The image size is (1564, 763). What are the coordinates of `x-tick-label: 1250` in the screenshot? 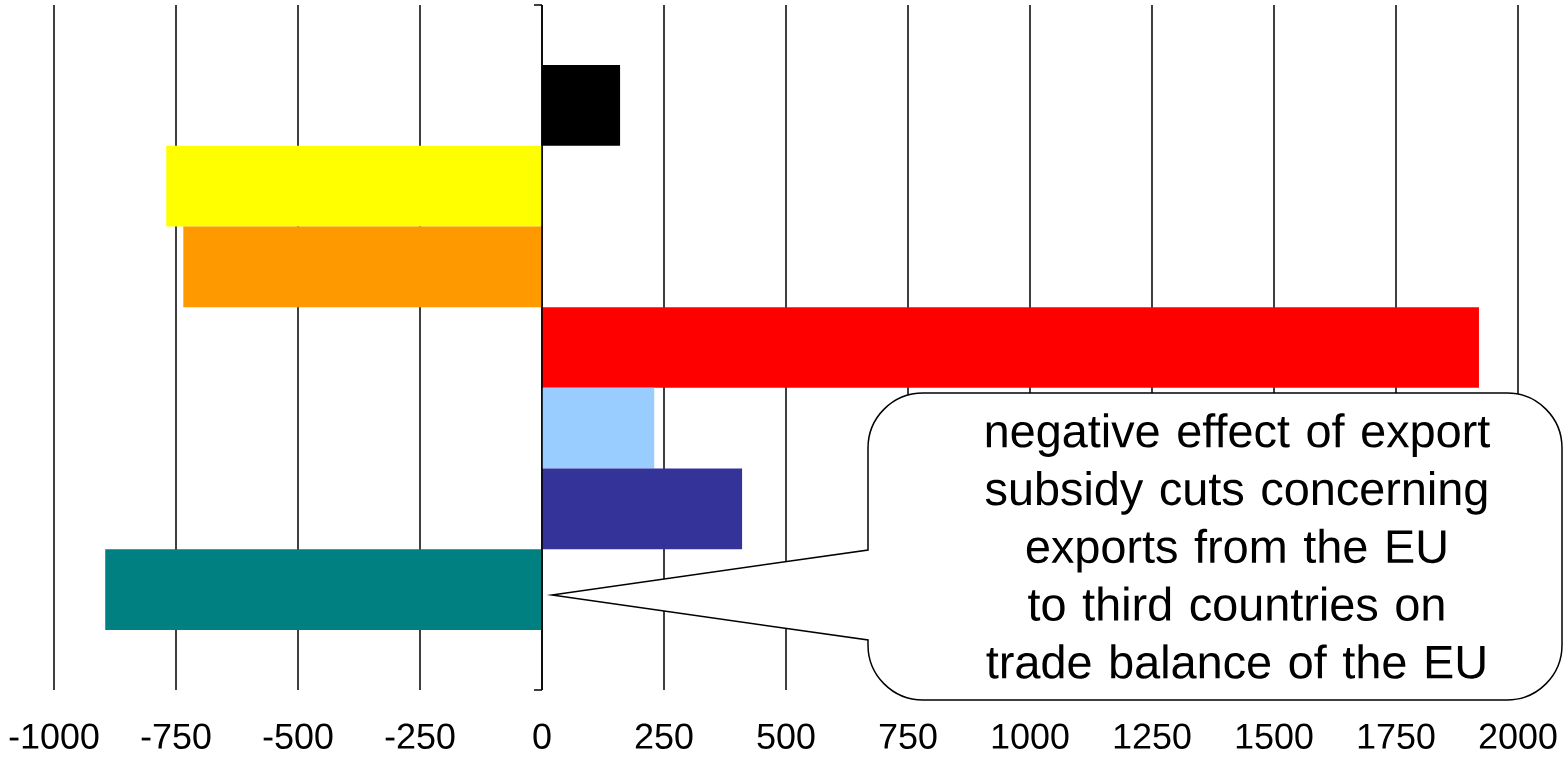 It's located at (1152, 736).